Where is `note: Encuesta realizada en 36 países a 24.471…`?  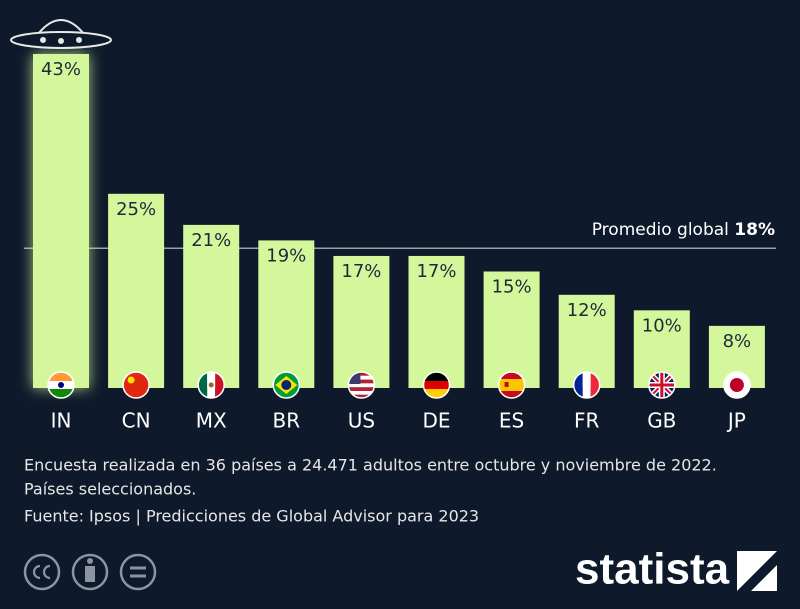 note: Encuesta realizada en 36 países a 24.471… is located at coordinates (370, 465).